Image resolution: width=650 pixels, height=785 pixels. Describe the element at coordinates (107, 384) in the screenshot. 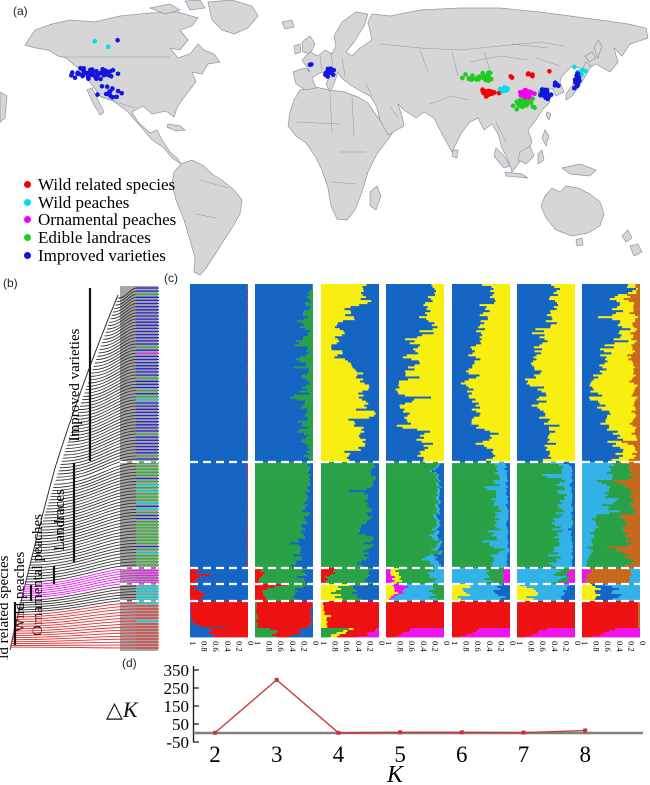

I see `tree-group-improved: Improved varieties` at that location.